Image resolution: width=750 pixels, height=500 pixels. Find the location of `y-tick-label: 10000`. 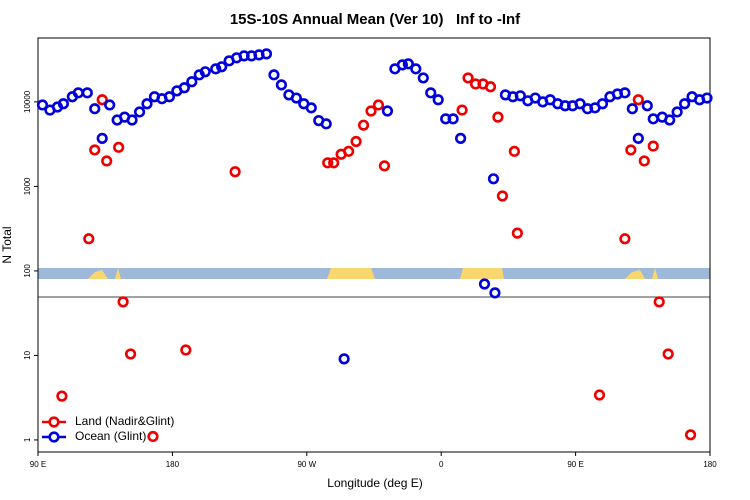

y-tick-label: 10000 is located at coordinates (27, 101).